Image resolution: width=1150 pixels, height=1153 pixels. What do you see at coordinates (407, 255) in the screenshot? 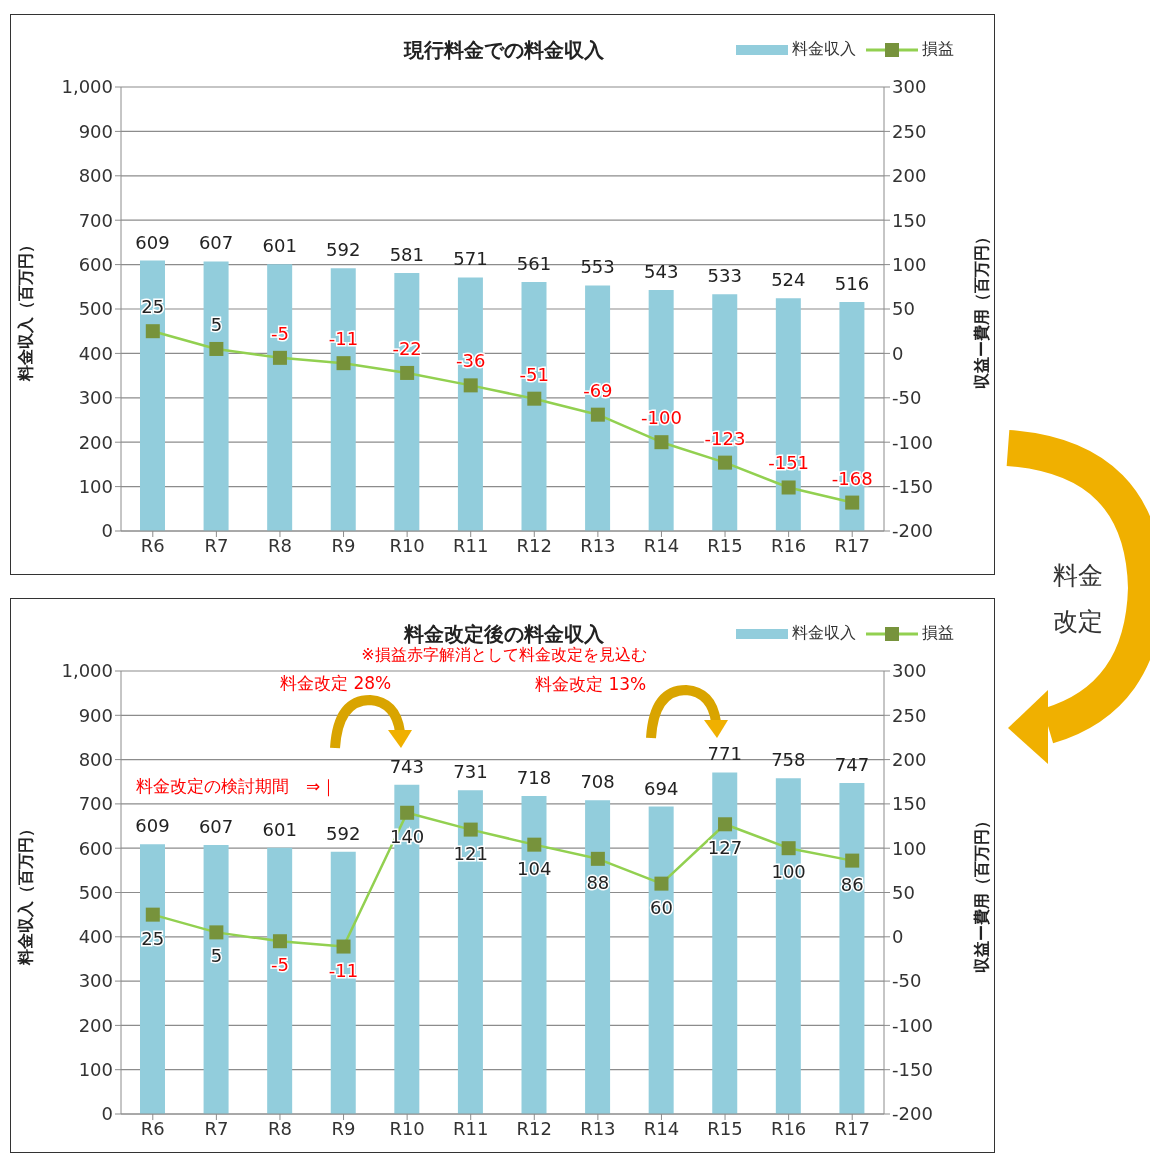
I see `data-label: 581` at bounding box center [407, 255].